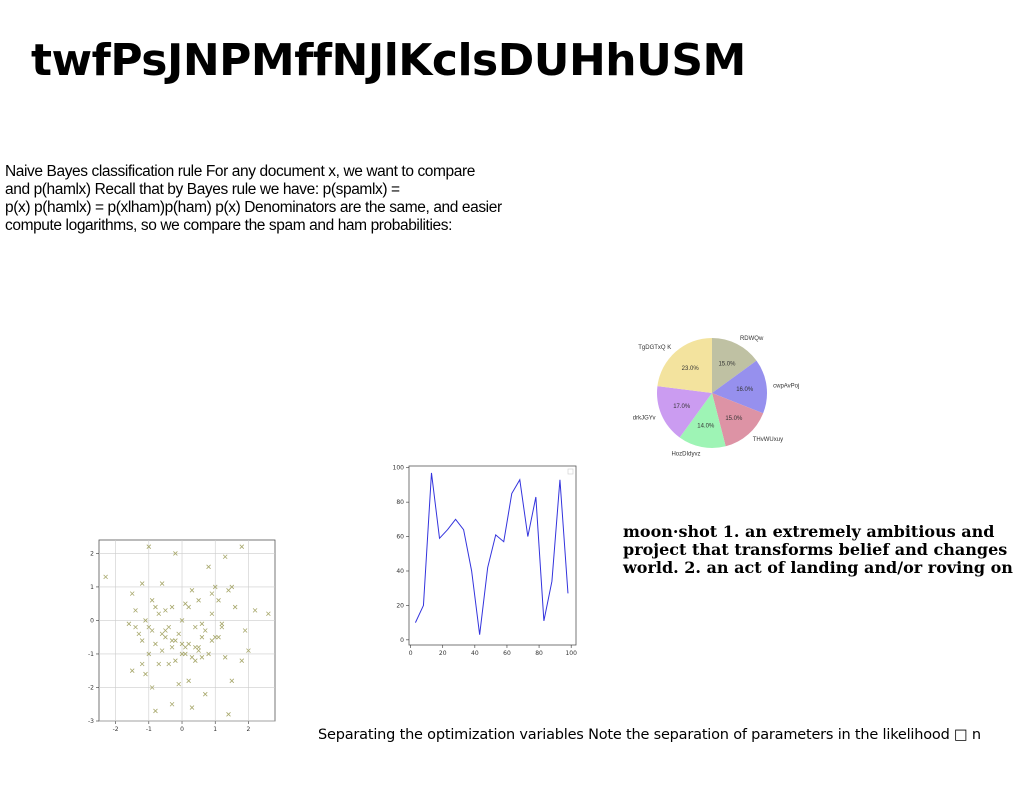 This screenshot has height=788, width=1024. I want to click on x-tick-label: 0, so click(411, 653).